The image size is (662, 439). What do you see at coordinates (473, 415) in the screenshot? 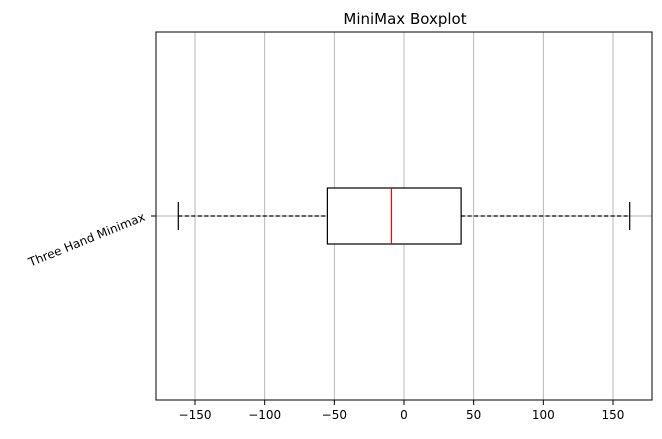
I see `x-tick-label: 50` at bounding box center [473, 415].